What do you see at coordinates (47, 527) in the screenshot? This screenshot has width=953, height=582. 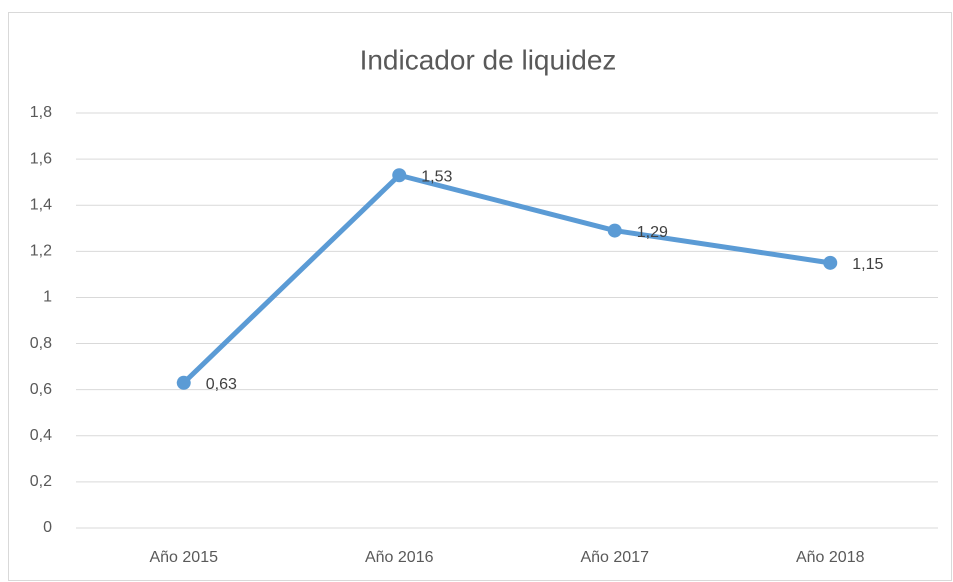 I see `y-tick-label: 0` at bounding box center [47, 527].